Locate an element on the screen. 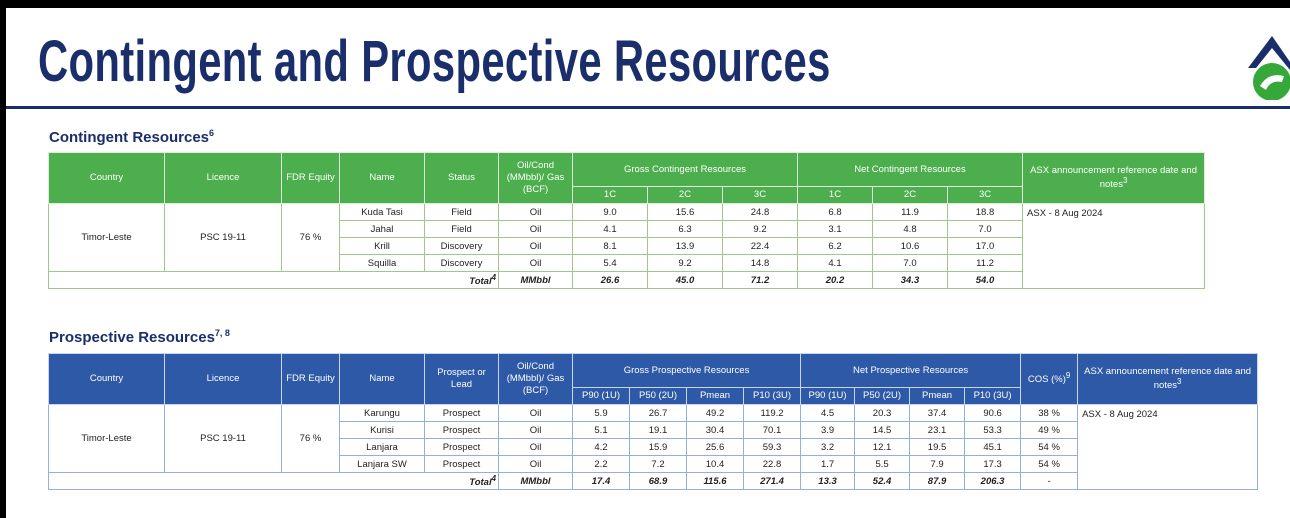 The image size is (1290, 518). value-cell: 19.5 is located at coordinates (937, 447).